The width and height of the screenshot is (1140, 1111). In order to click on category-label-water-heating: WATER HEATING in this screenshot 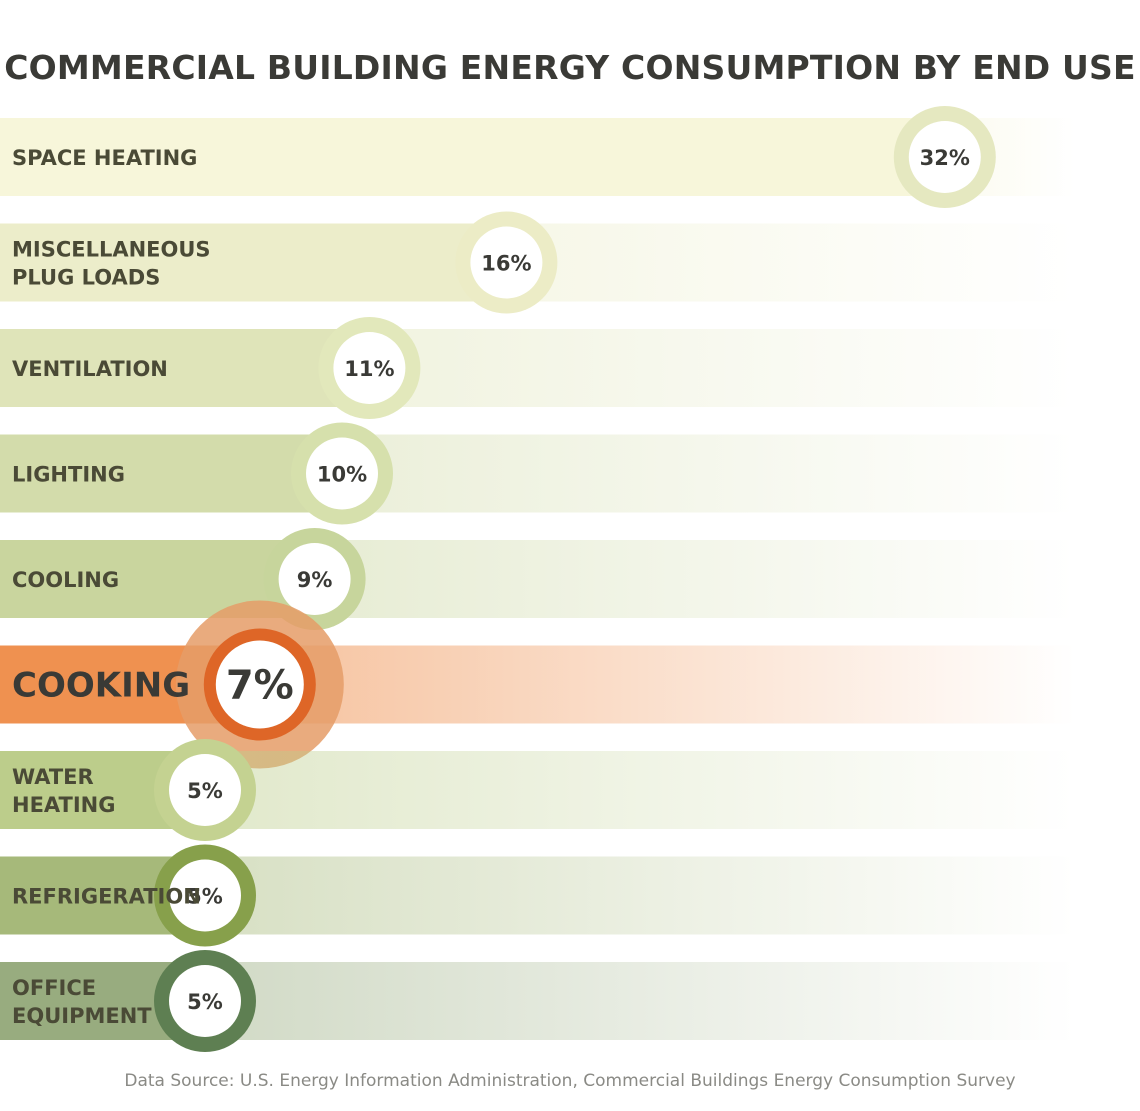, I will do `click(64, 791)`.